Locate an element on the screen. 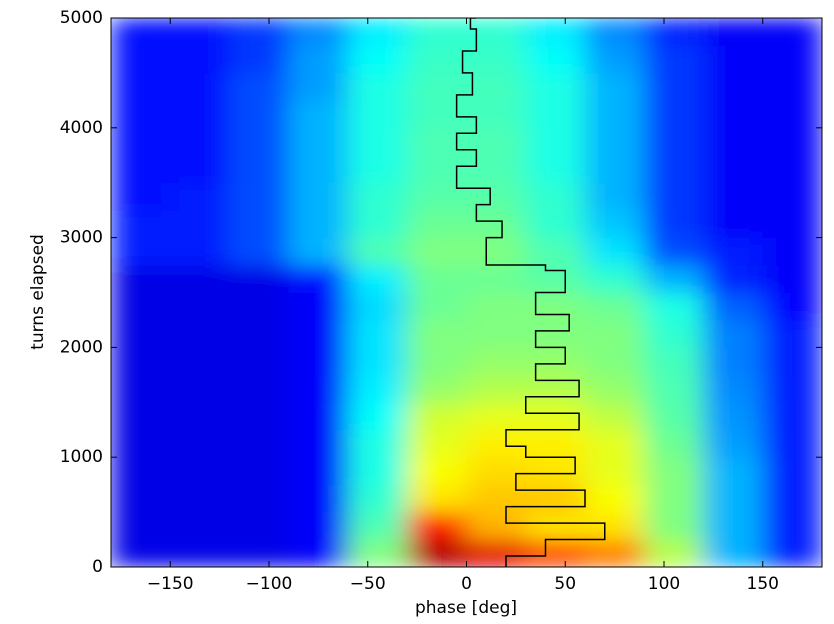  x-tick-label: 150 is located at coordinates (763, 584).